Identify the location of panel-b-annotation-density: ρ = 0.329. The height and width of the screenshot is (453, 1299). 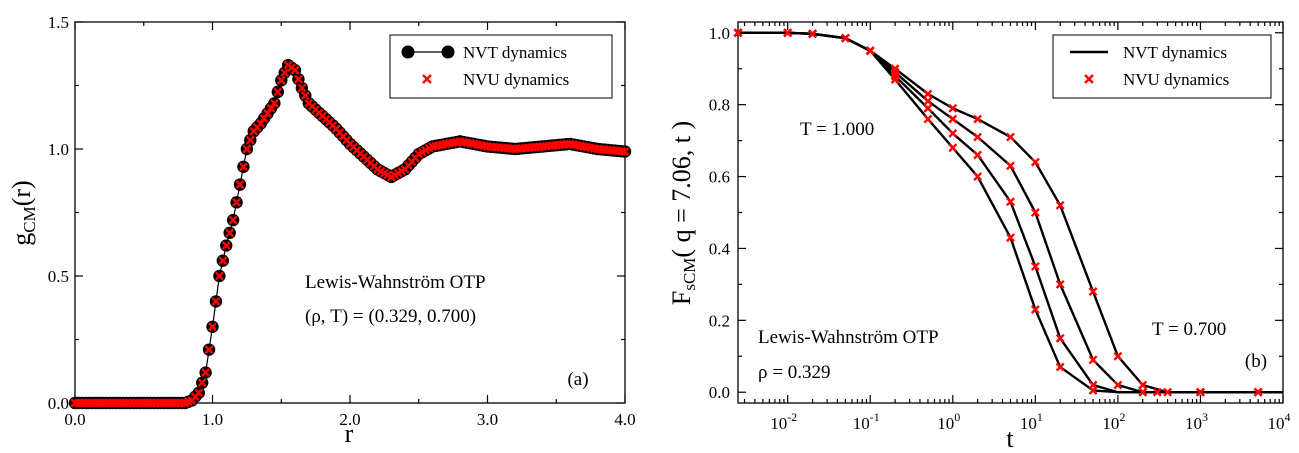
(794, 372).